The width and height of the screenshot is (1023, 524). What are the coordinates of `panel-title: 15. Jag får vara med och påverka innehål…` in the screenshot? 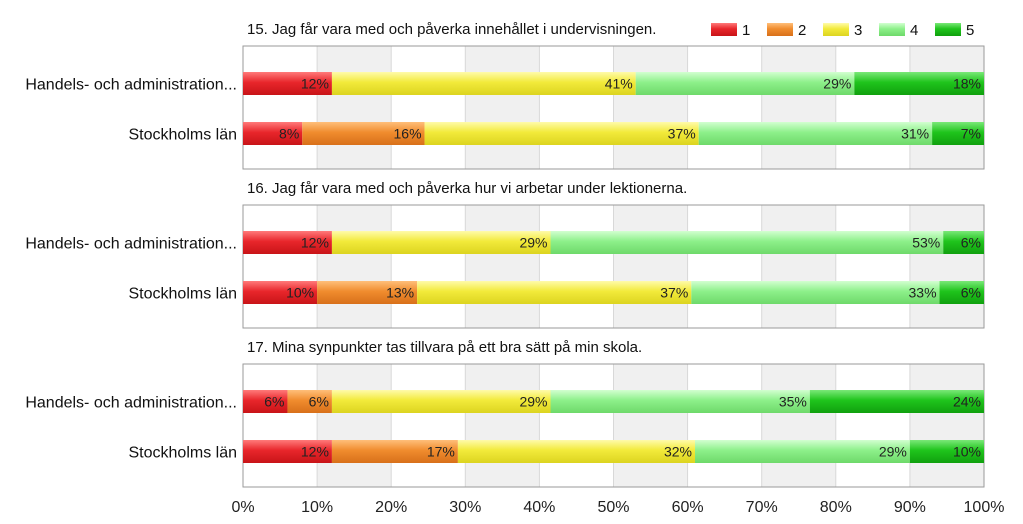 It's located at (451, 29).